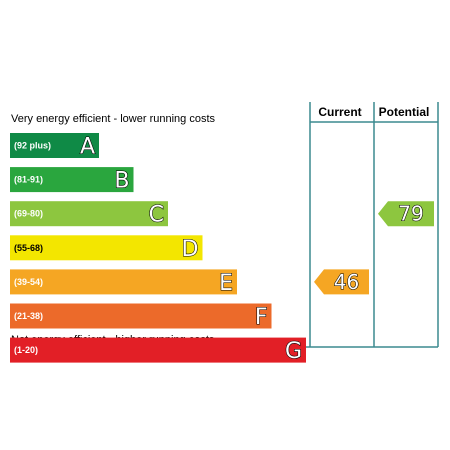 This screenshot has height=450, width=450. I want to click on band-letter-label: D, so click(190, 249).